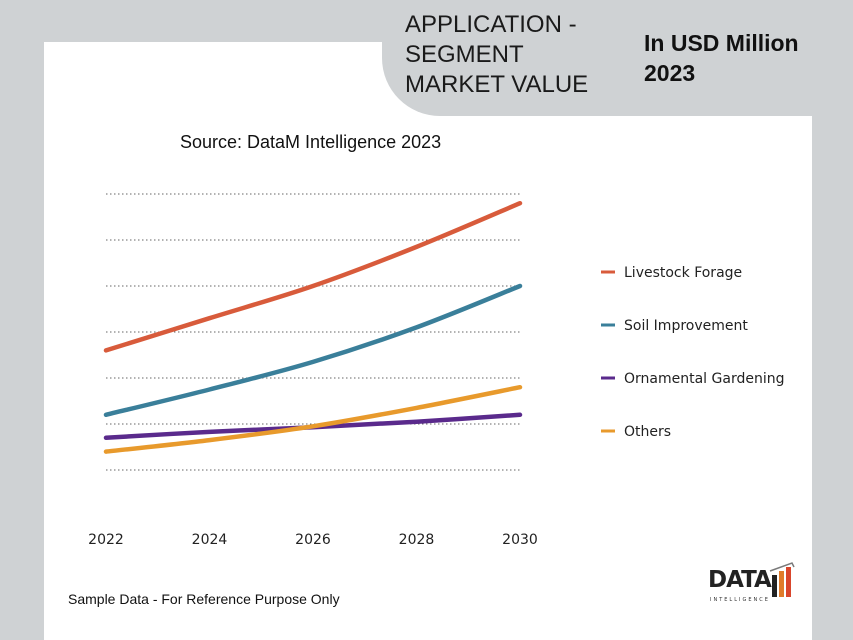  What do you see at coordinates (491, 24) in the screenshot?
I see `segment-title-line-1: APPLICATION -` at bounding box center [491, 24].